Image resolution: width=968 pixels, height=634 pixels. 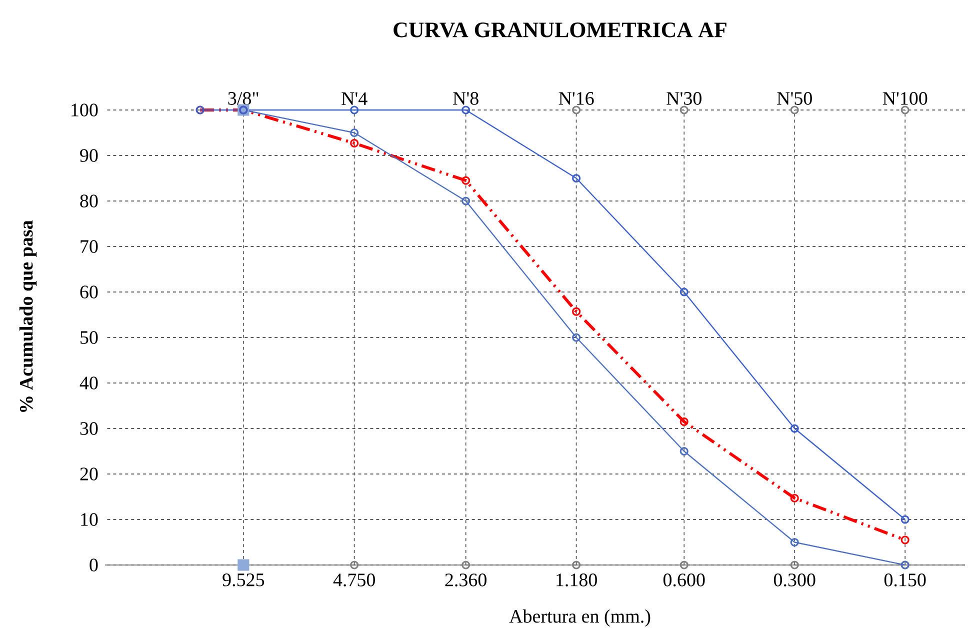 I want to click on y-tick-label: 90, so click(x=89, y=155).